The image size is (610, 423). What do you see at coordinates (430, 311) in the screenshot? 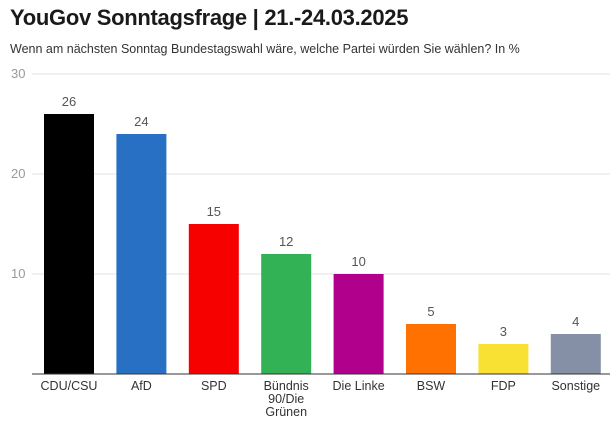
I see `data-label: 5` at bounding box center [430, 311].